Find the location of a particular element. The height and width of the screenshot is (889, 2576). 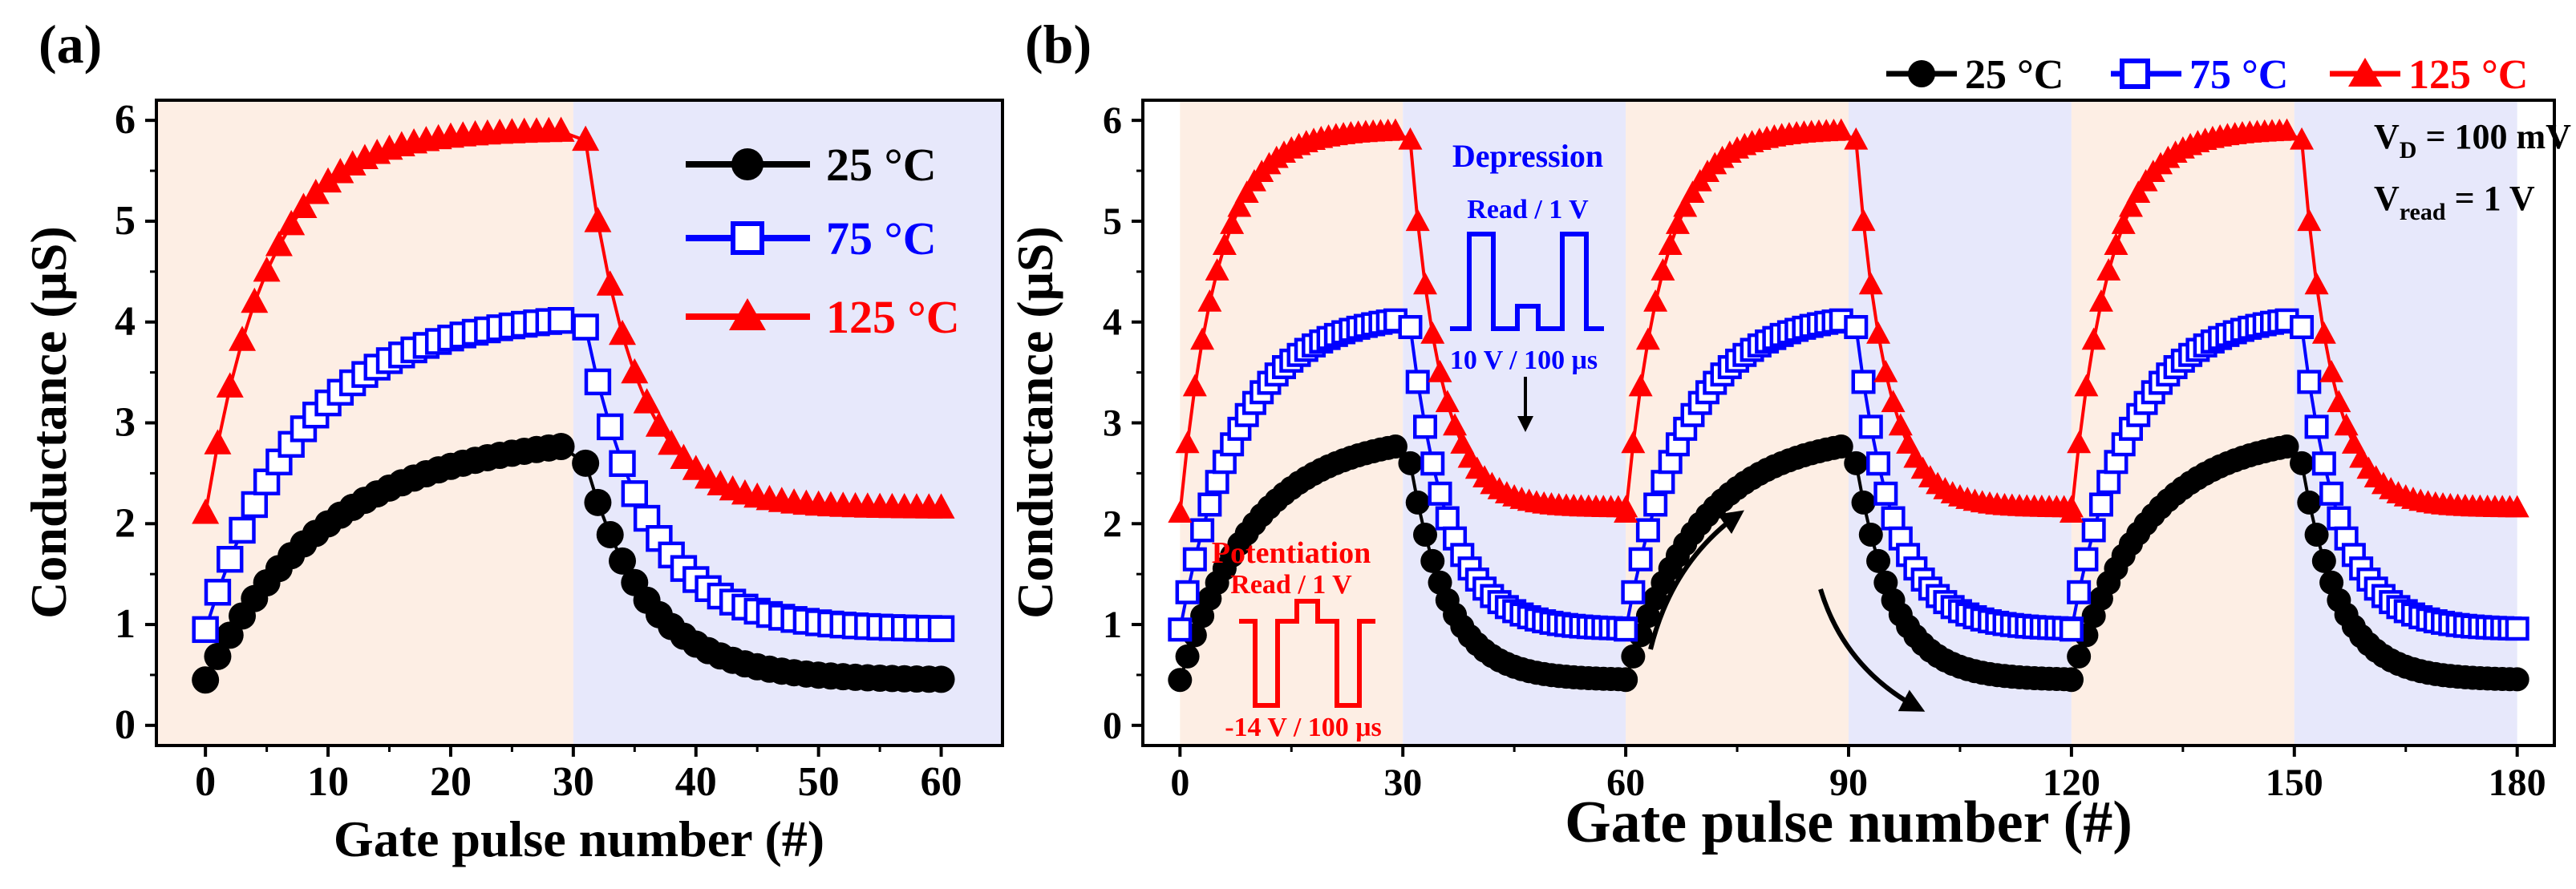

a-region-depression is located at coordinates (787, 423).